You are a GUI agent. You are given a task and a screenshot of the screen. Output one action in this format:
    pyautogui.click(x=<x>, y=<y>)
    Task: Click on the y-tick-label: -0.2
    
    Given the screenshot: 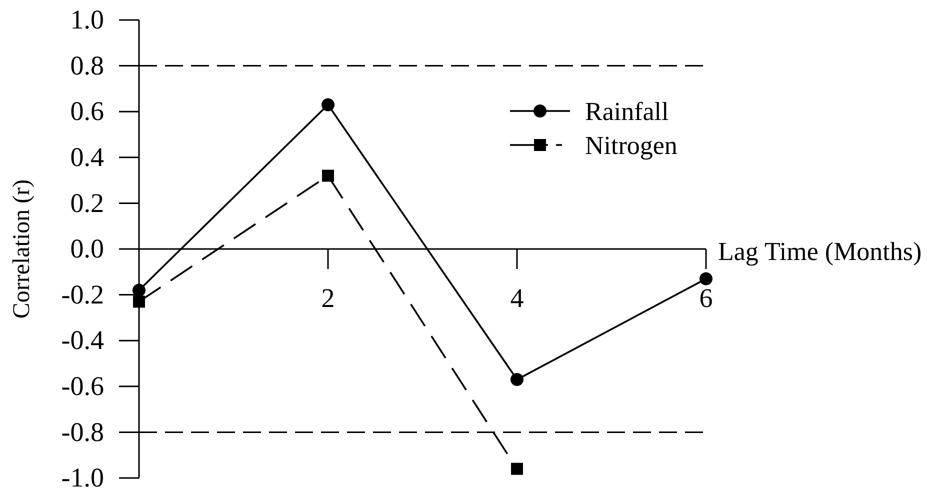 What is the action you would take?
    pyautogui.click(x=82, y=294)
    